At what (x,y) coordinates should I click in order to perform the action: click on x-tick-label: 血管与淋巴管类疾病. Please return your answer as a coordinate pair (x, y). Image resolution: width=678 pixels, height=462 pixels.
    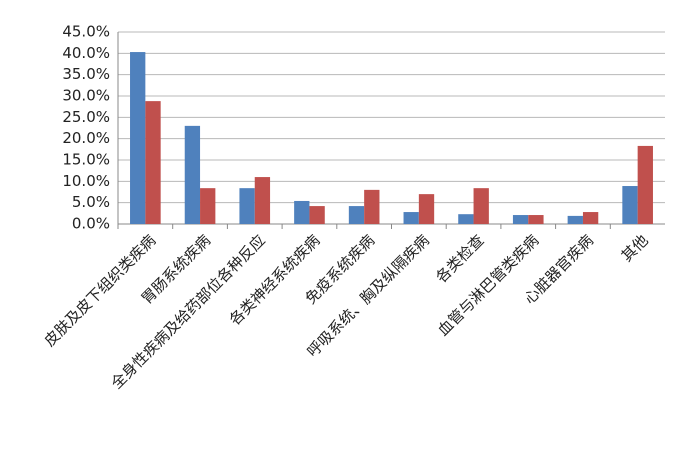
    Looking at the image, I should click on (488, 285).